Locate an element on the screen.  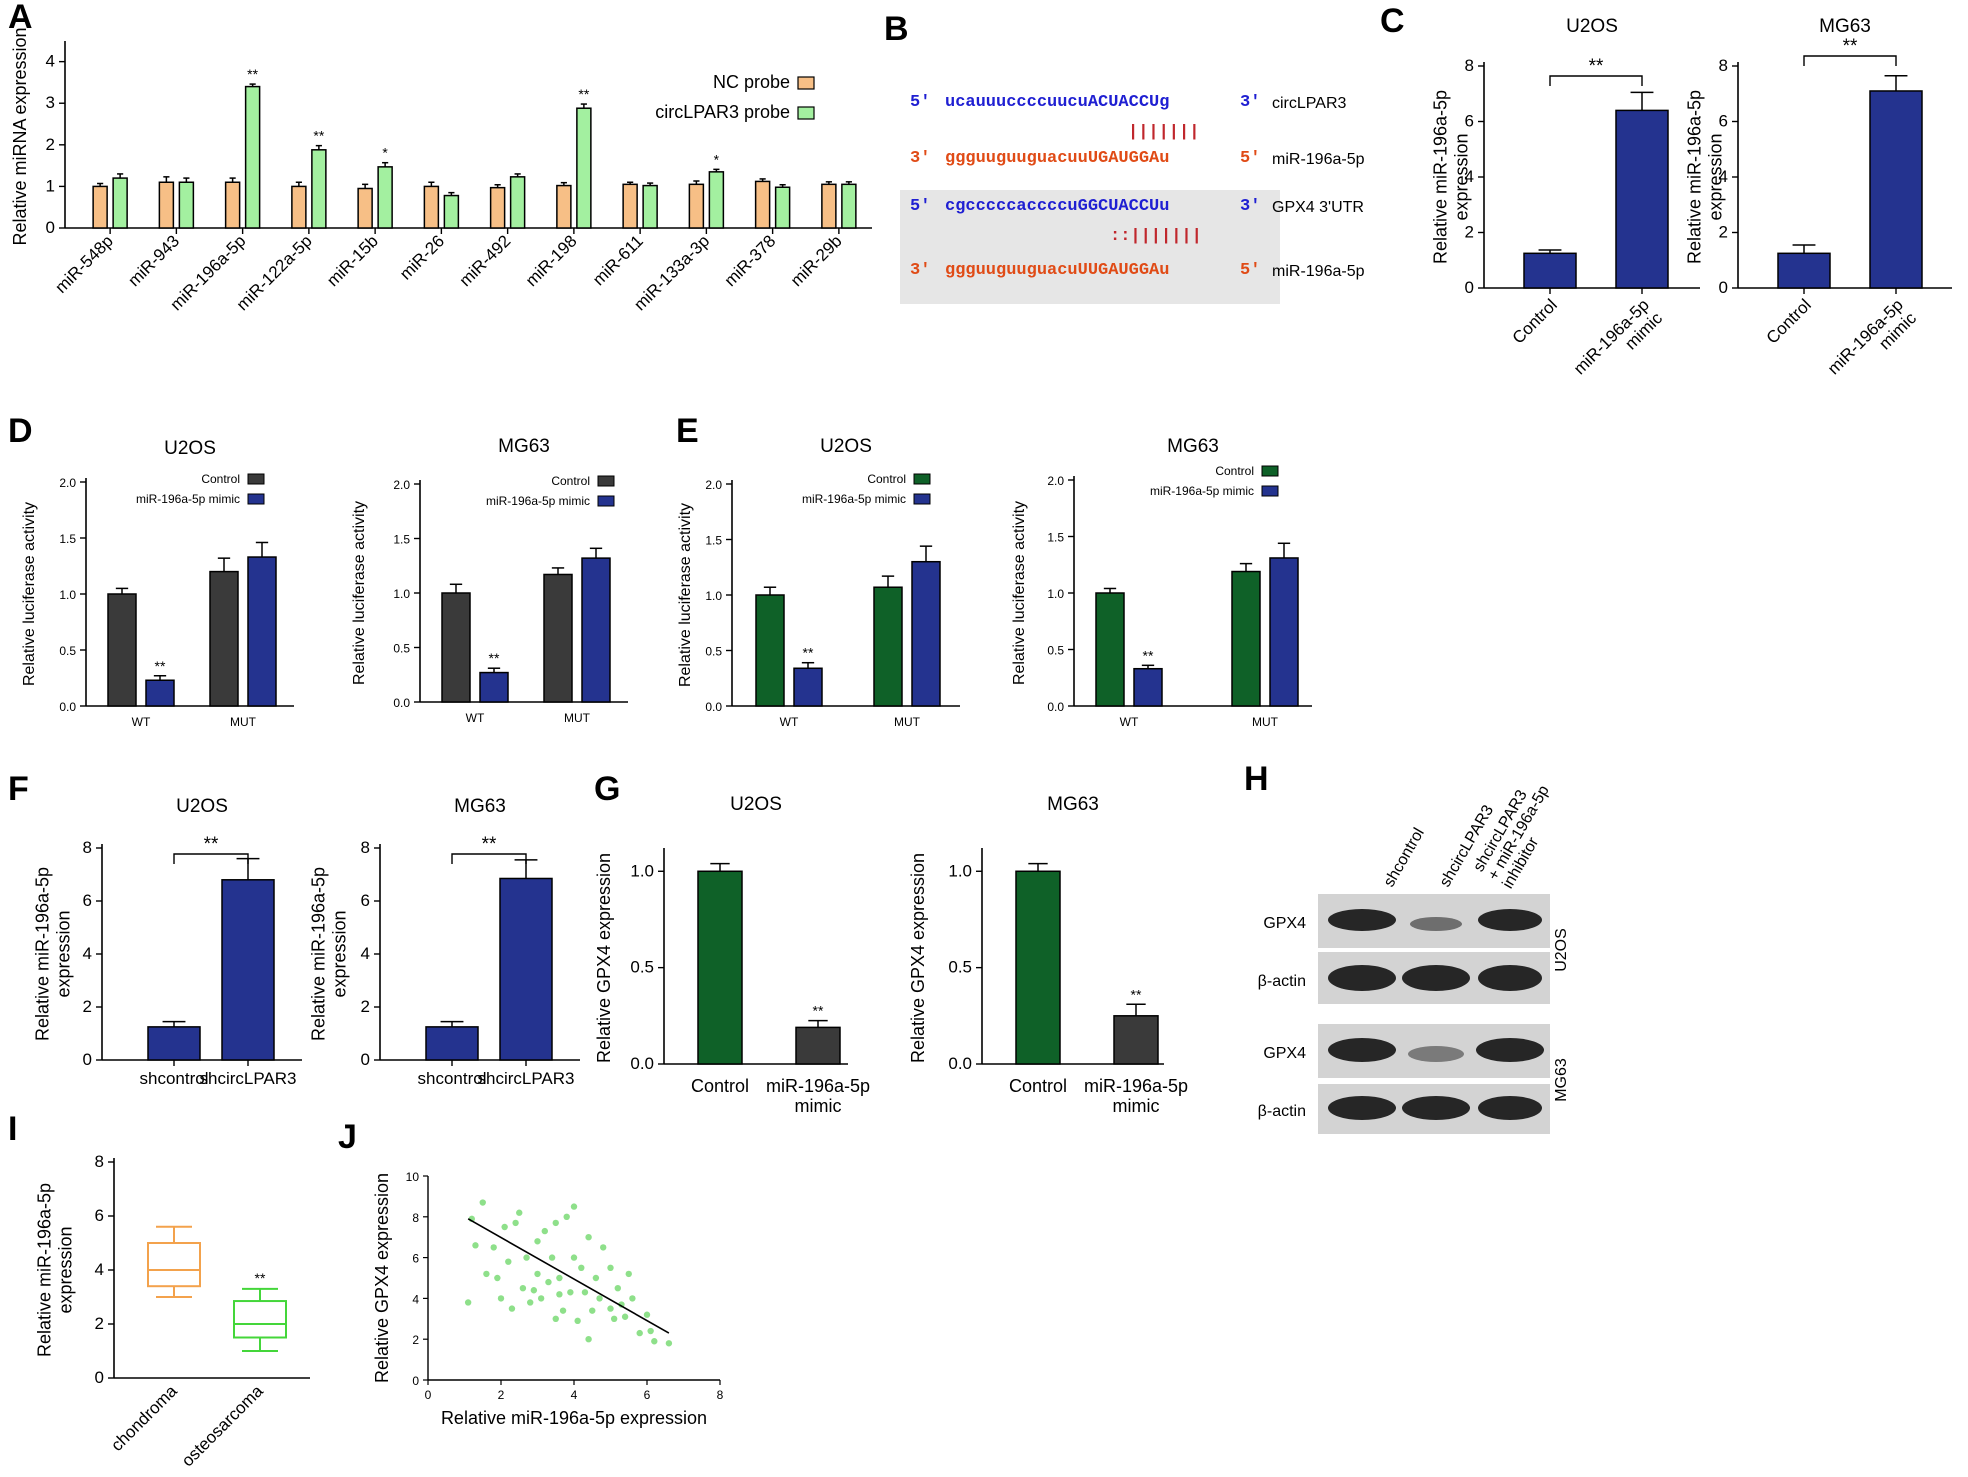
y-tick-label: 0 is located at coordinates (1723, 287).